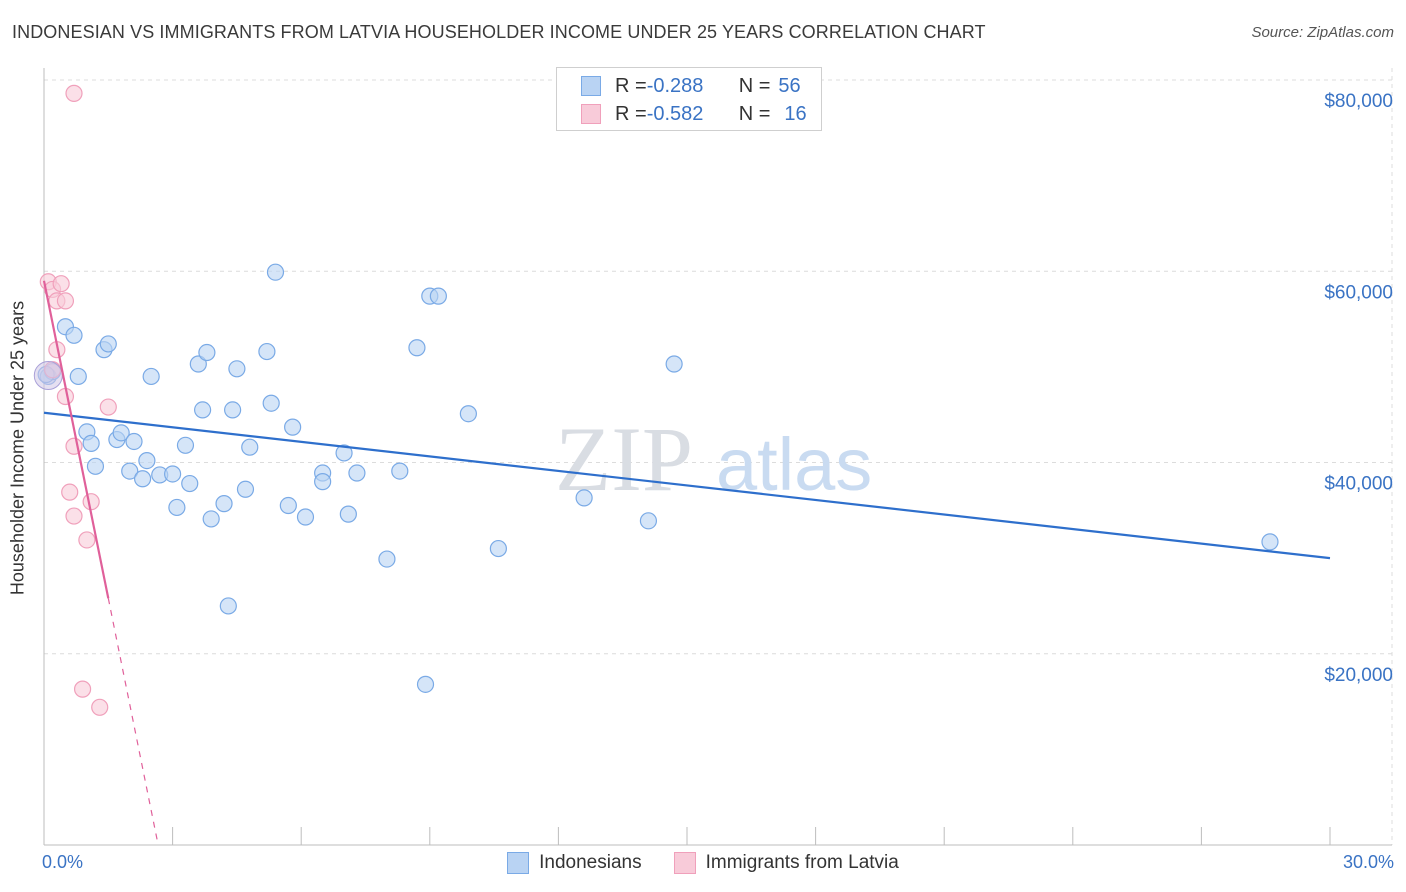 The width and height of the screenshot is (1406, 892). I want to click on y-tick-label: $80,000, so click(1358, 101).